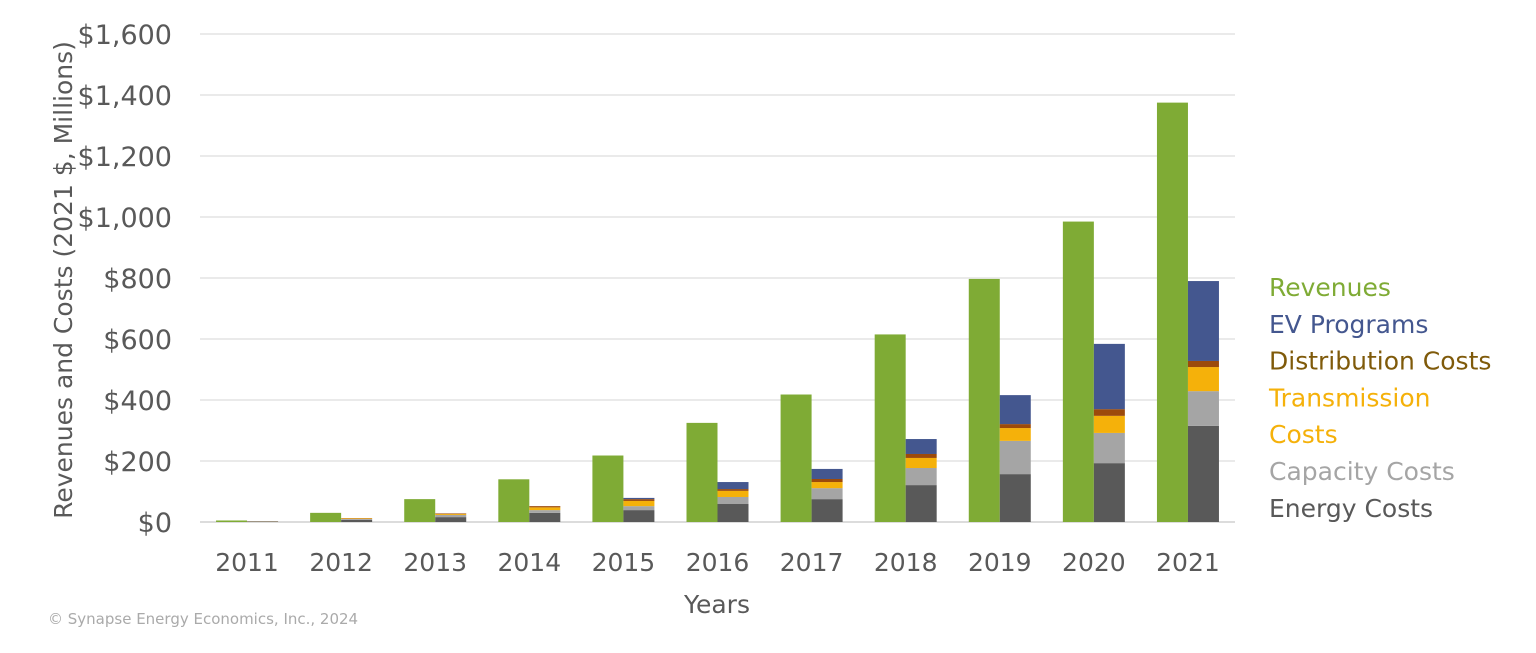 The width and height of the screenshot is (1536, 653). What do you see at coordinates (733, 513) in the screenshot?
I see `bar-energy-costs-2016` at bounding box center [733, 513].